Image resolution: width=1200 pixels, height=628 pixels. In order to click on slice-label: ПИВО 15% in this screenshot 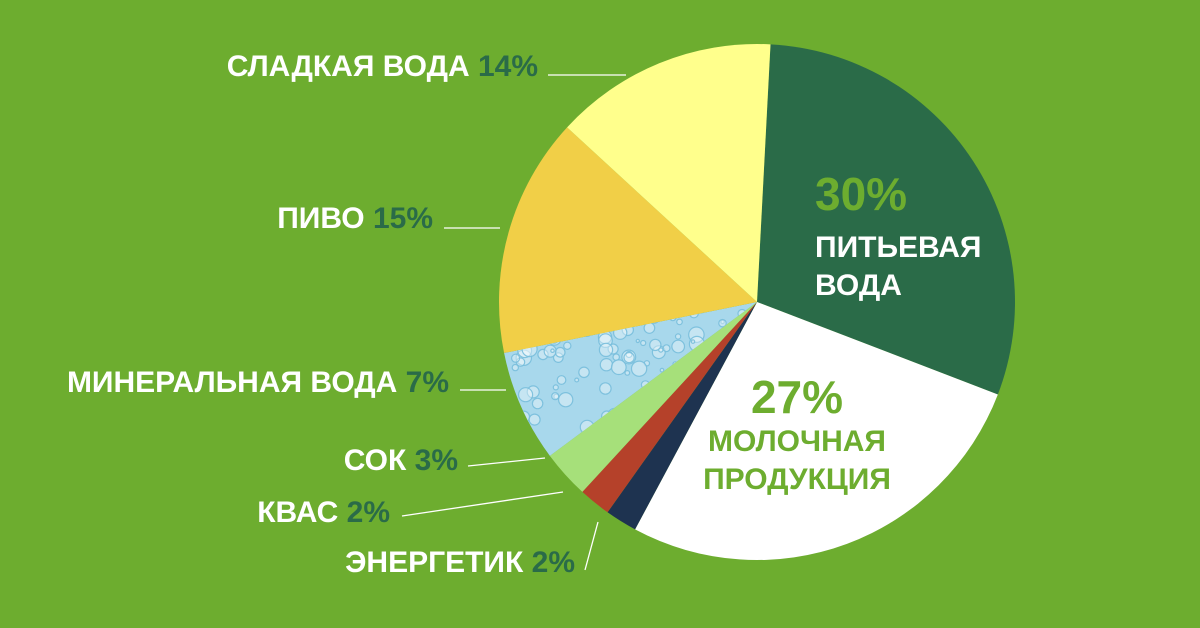, I will do `click(355, 218)`.